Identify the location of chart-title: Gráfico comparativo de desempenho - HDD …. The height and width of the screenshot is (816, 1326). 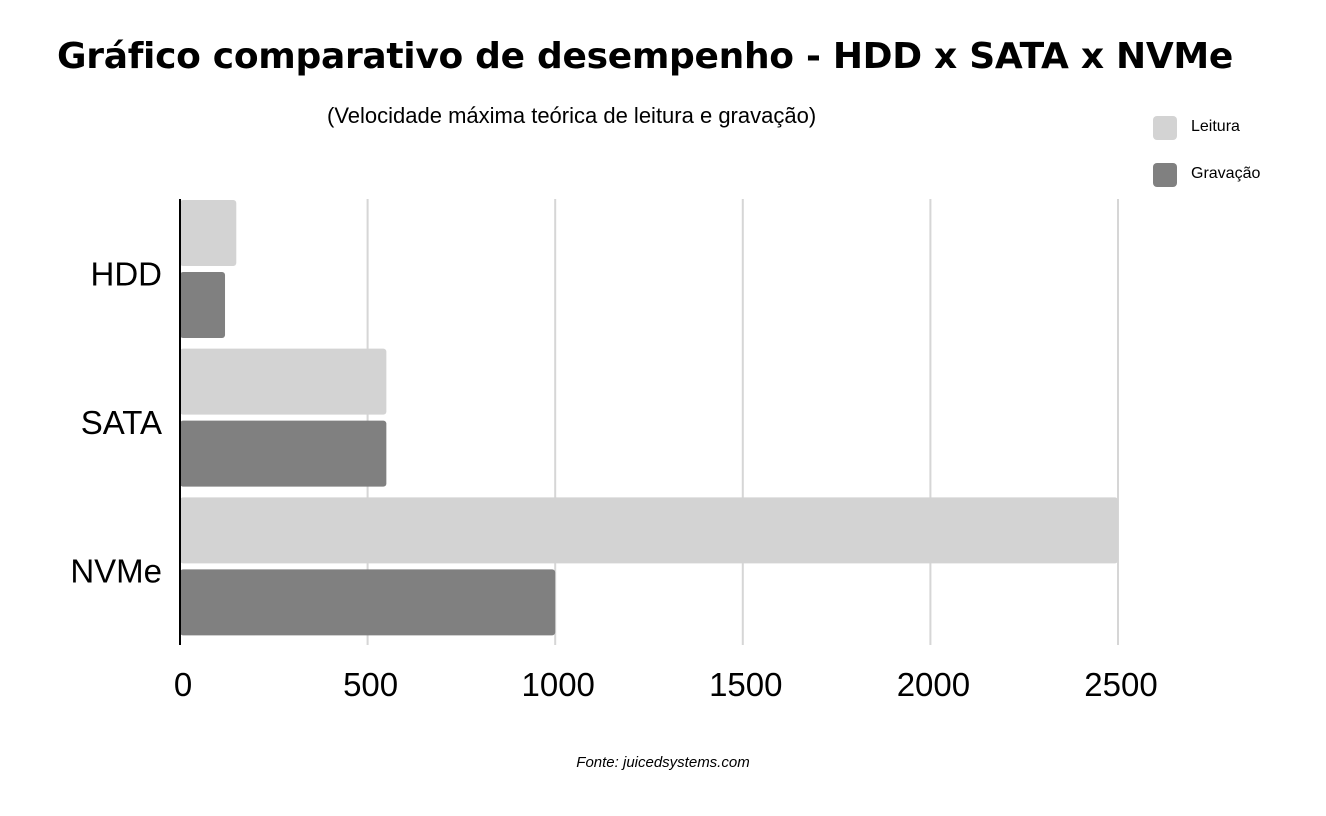
(645, 56).